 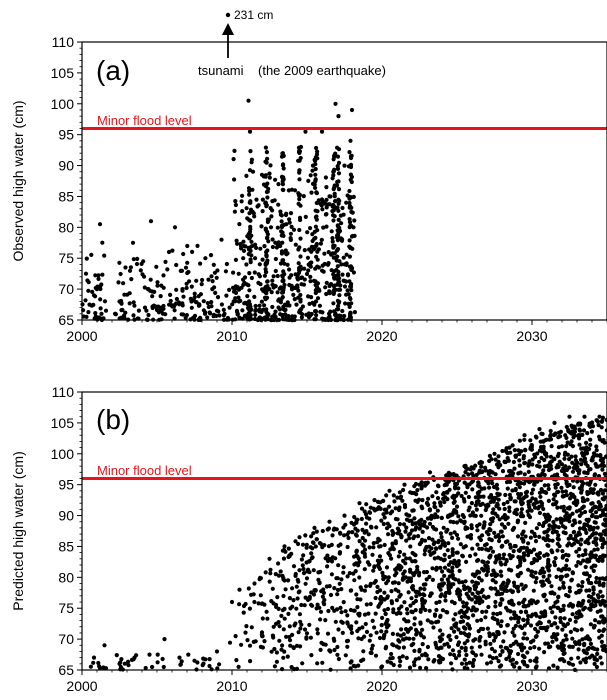 What do you see at coordinates (18, 531) in the screenshot?
I see `ylabel-b: Predicted high water (cm)` at bounding box center [18, 531].